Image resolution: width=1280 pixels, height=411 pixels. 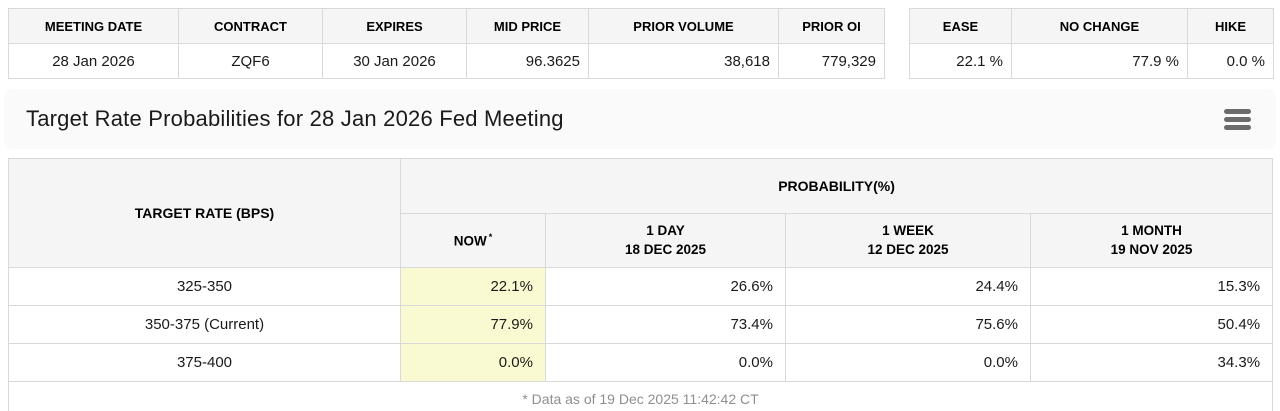 I want to click on asterisk-marker: *, so click(x=490, y=236).